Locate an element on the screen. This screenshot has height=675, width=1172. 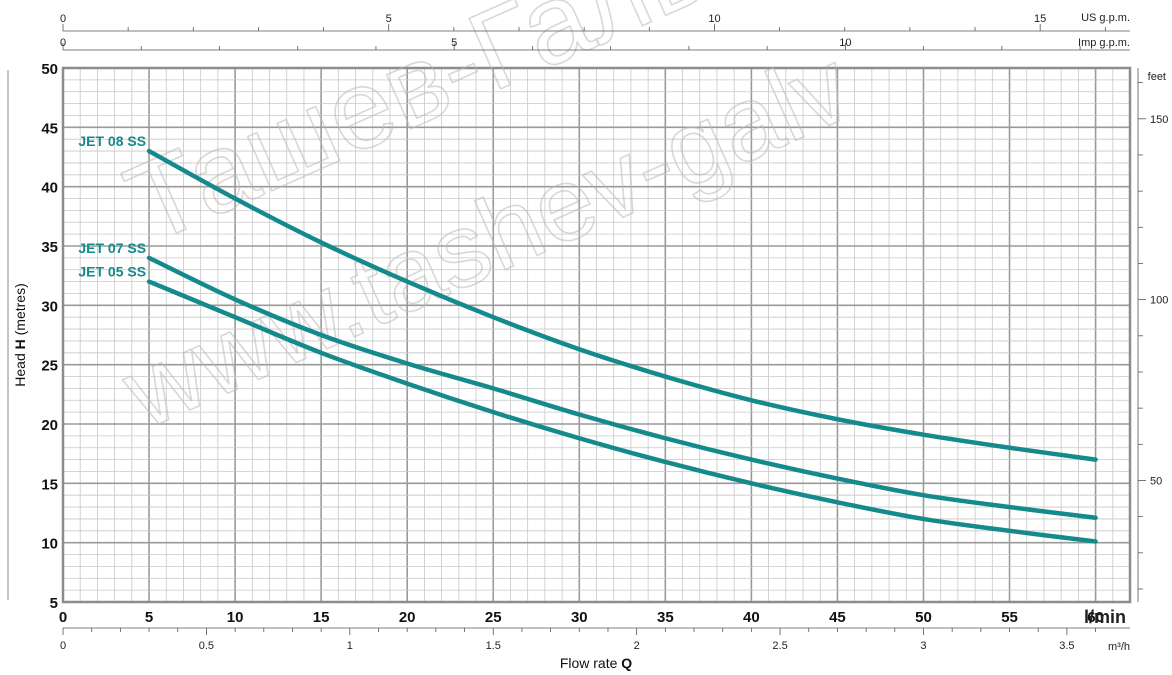
x-tick-label: 35 is located at coordinates (665, 617).